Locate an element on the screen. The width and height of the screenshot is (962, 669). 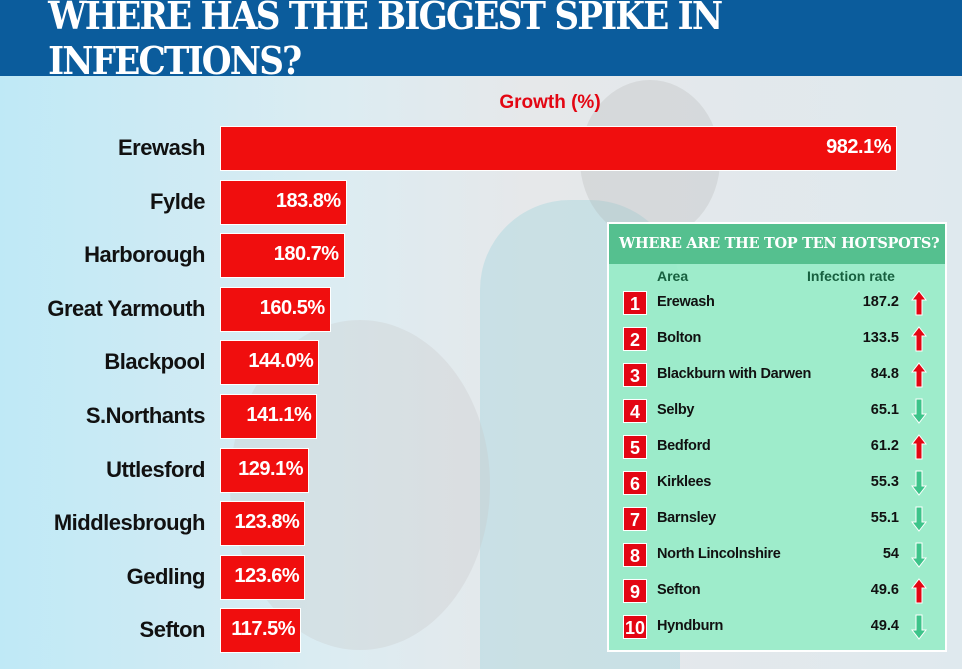
table-row: 10 Hyndburn 49.4 is located at coordinates (777, 628).